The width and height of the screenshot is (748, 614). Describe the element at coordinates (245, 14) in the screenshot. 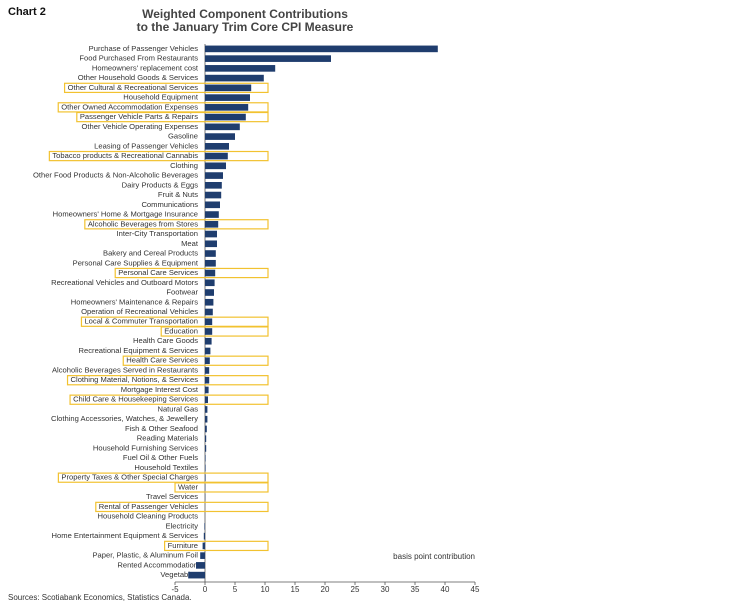

I see `chart-title: Weighted Component Contributions` at that location.